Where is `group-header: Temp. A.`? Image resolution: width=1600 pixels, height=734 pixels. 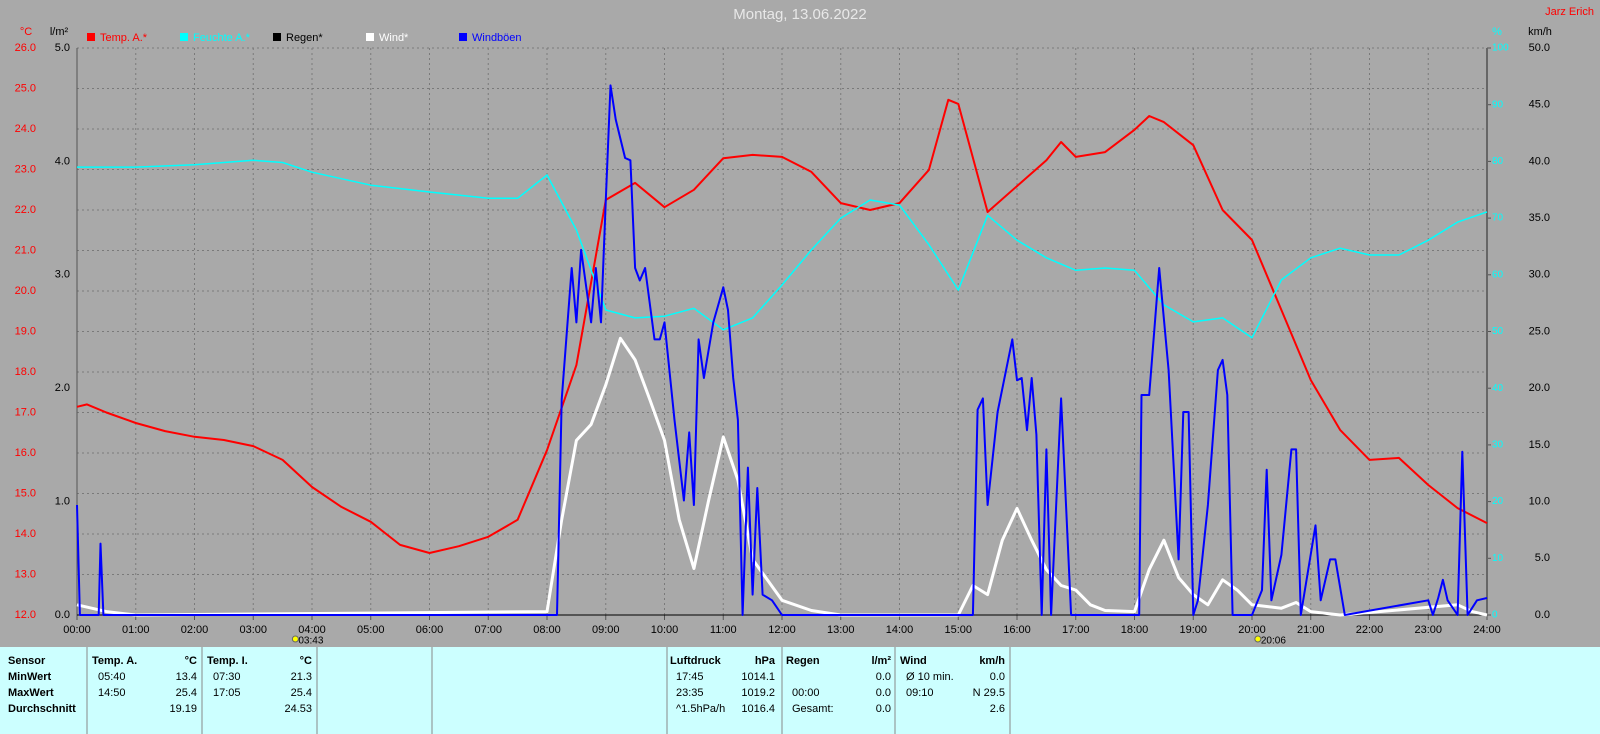 group-header: Temp. A. is located at coordinates (114, 661).